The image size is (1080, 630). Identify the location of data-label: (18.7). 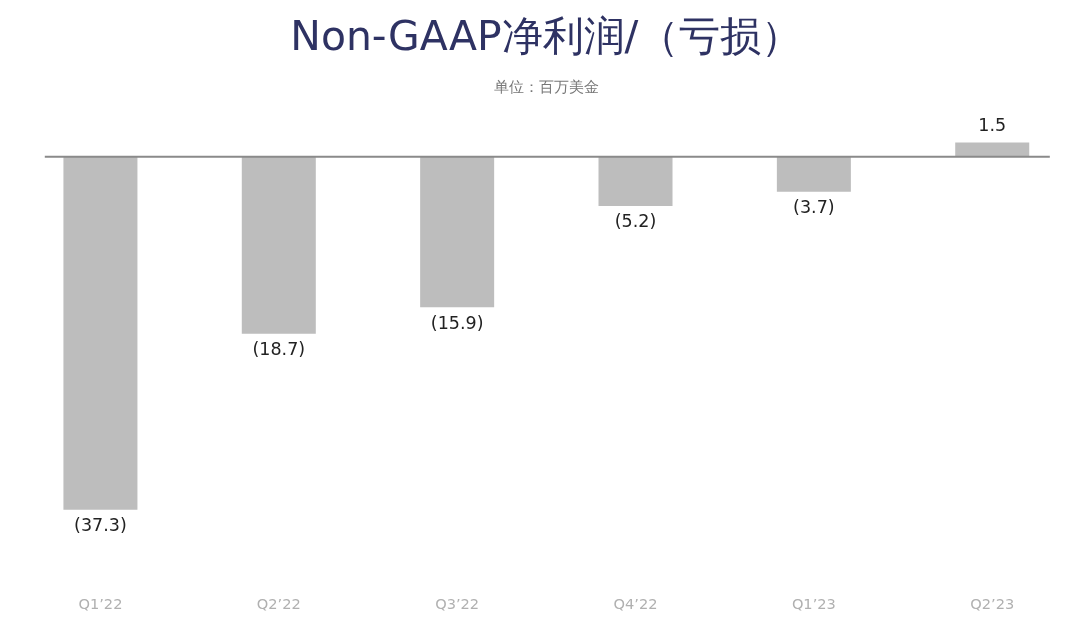
(279, 349).